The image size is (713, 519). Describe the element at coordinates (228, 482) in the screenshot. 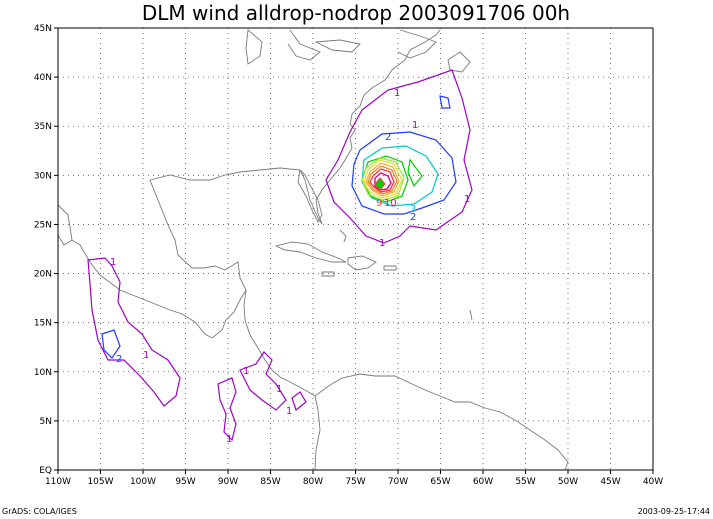

I see `x-tick-label: 90W` at that location.